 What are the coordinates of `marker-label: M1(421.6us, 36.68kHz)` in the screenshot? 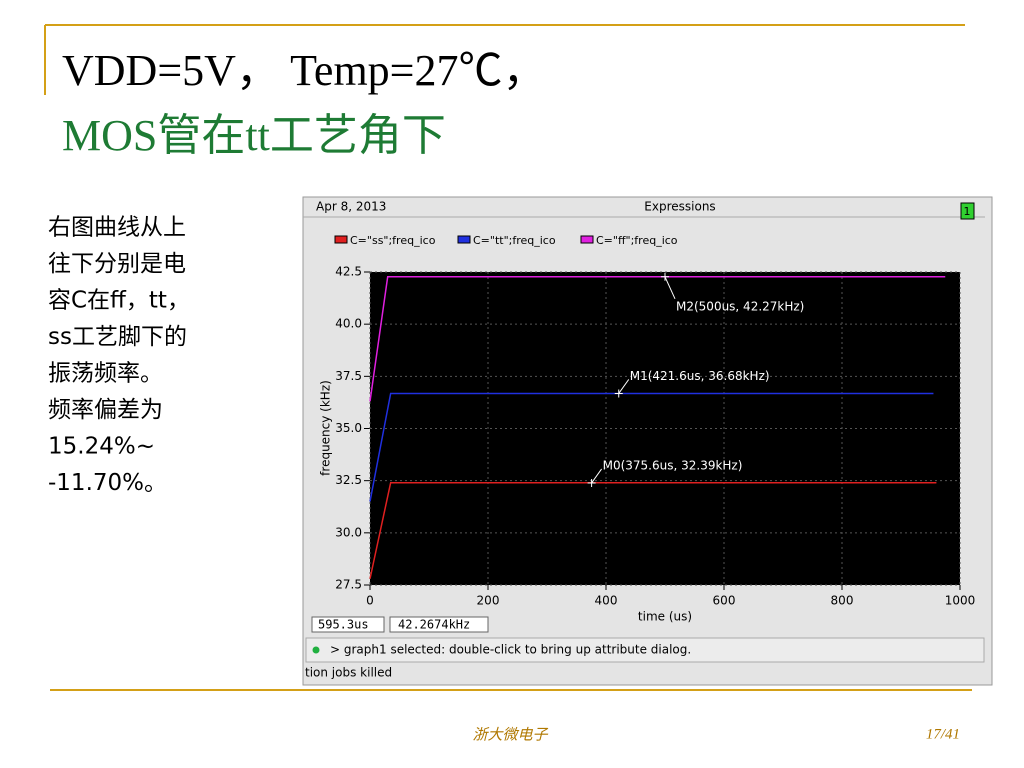 It's located at (700, 376).